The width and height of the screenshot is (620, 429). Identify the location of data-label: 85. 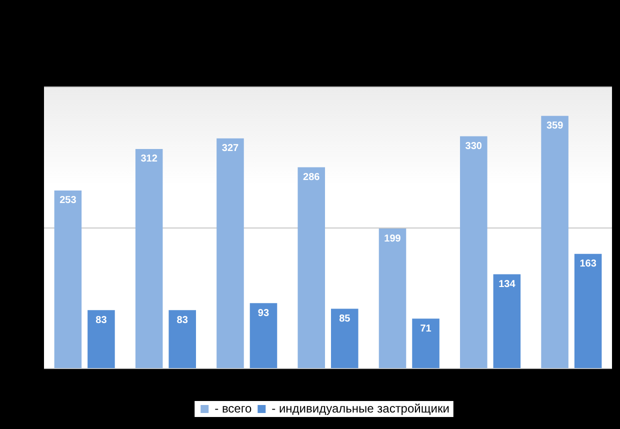
(345, 319).